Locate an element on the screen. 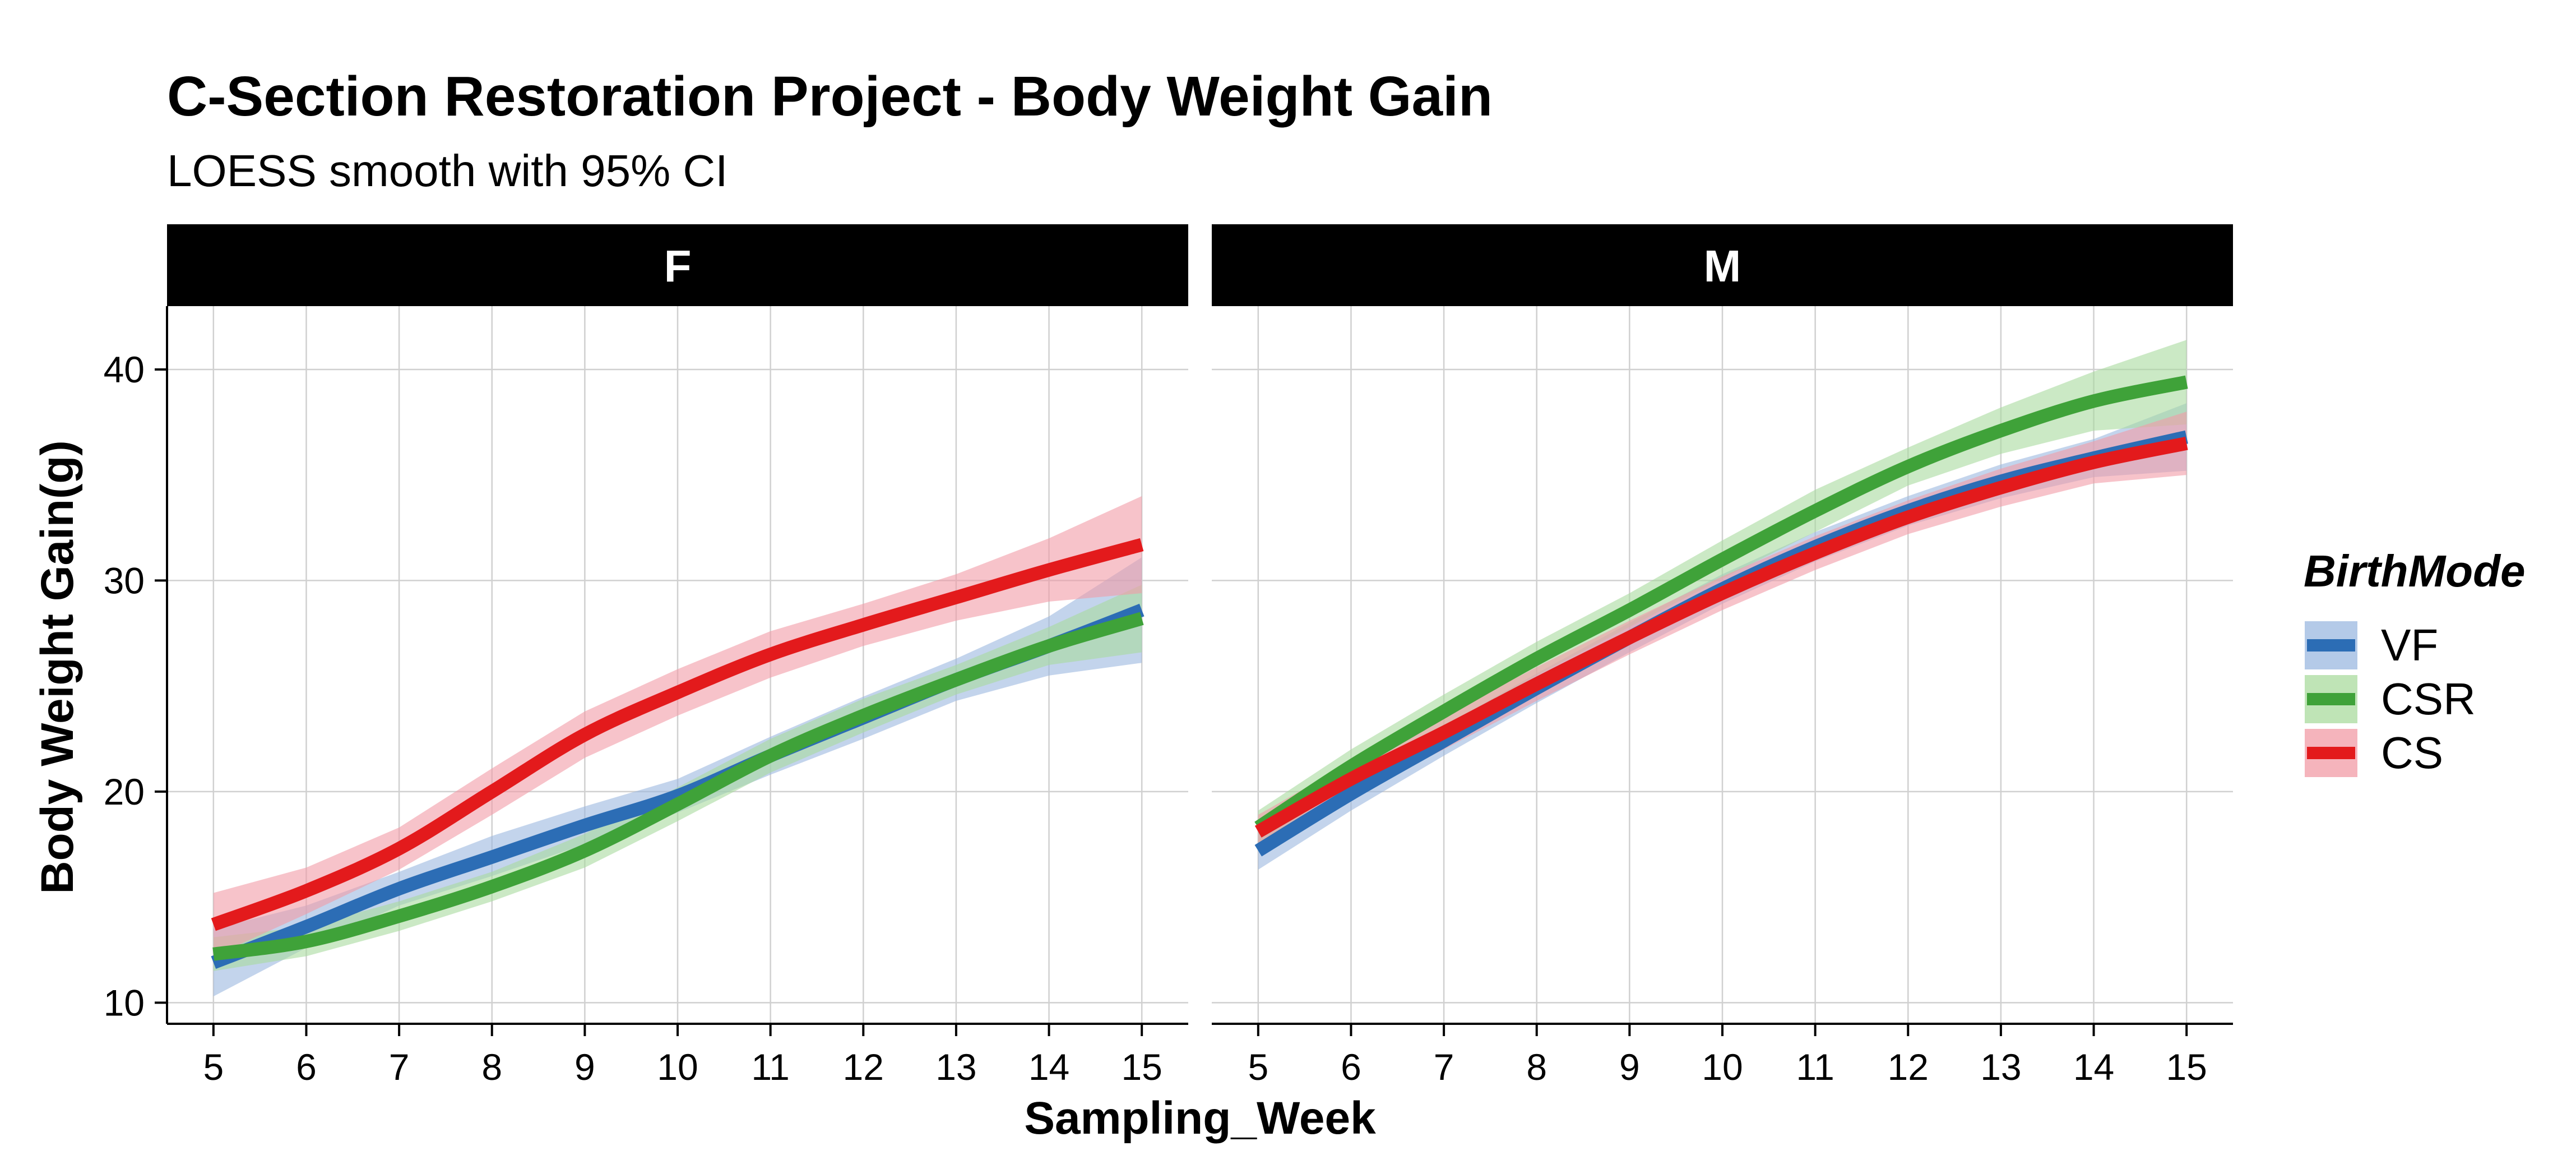 The height and width of the screenshot is (1169, 2576). legend-entry-cs: CS is located at coordinates (2374, 753).